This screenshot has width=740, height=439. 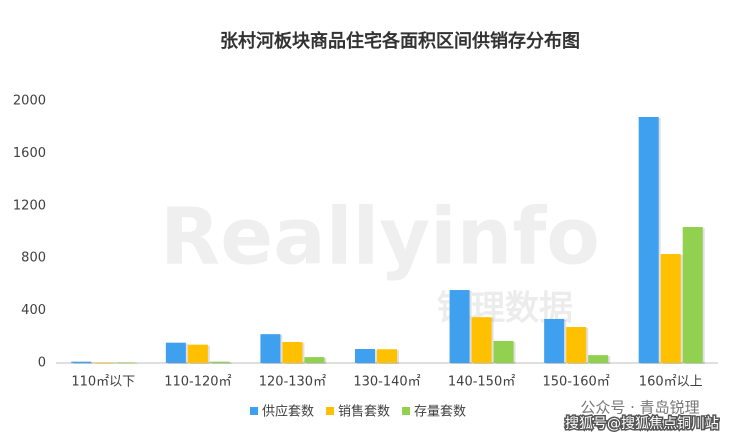 I want to click on y-tick-label: 0, so click(x=42, y=363).